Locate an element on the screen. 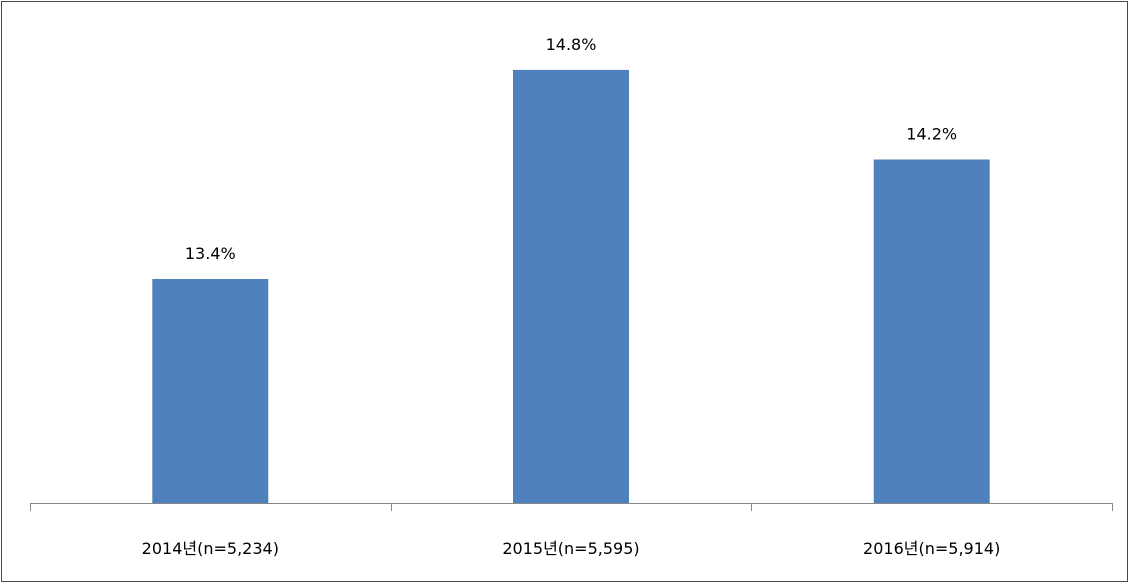 The height and width of the screenshot is (585, 1131). category-label-1: 2015년(n=5,595) is located at coordinates (570, 548).